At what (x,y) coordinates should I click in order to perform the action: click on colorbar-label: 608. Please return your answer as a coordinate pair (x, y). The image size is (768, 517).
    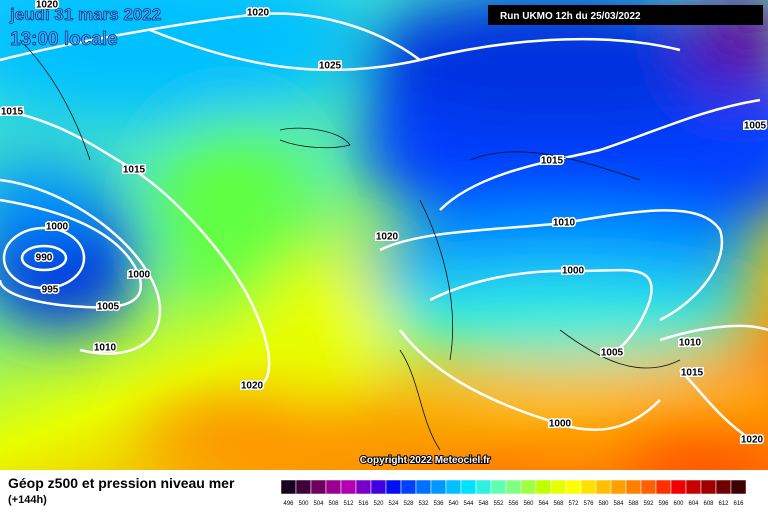
    Looking at the image, I should click on (708, 504).